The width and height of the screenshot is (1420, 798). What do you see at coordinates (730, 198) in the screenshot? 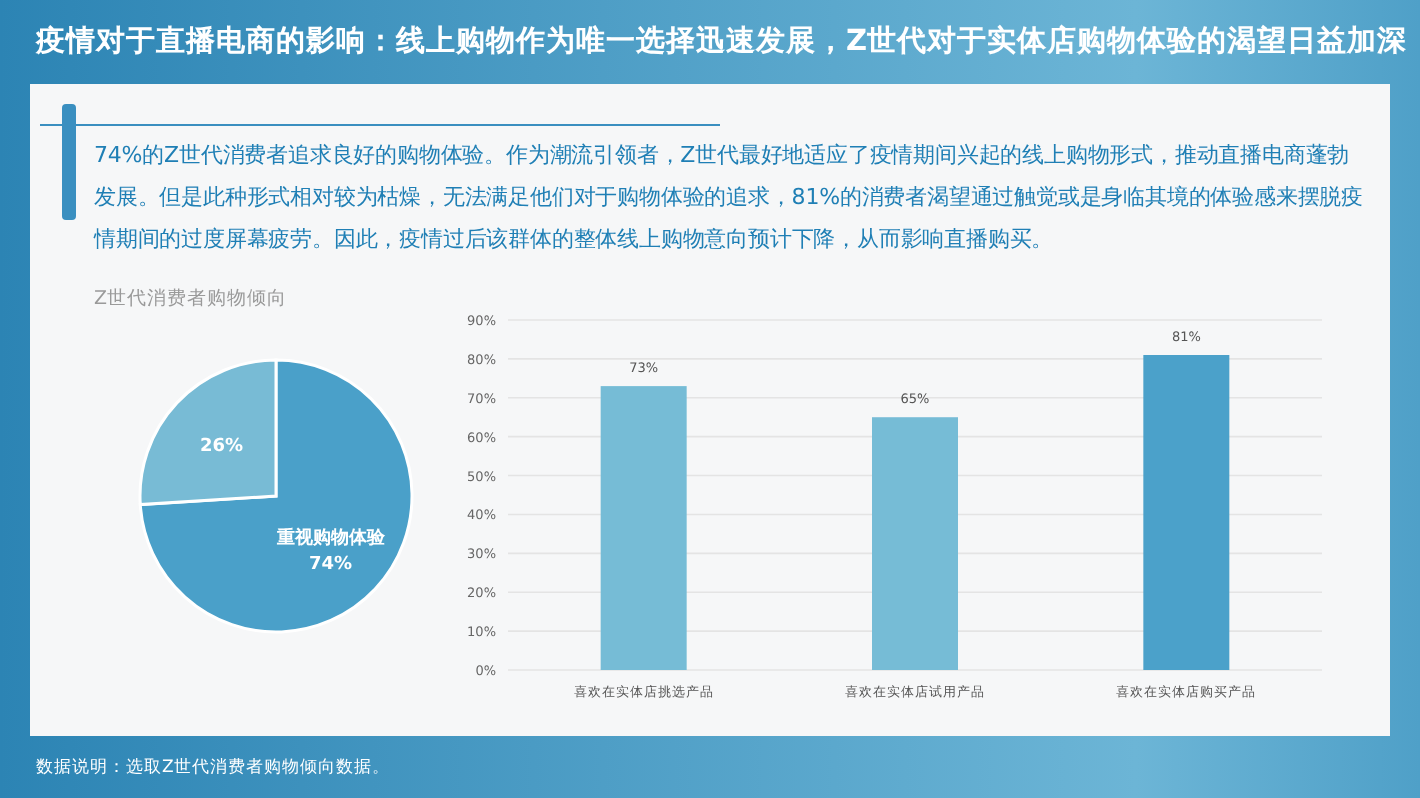
I see `text: 74%的Z世代消费者追求良好的购物体验。作为潮流引领者，Z世代最好地适应了疫情期间兴起的线上购物形式，推动直播电商蓬勃发展。但是此种形式相对较为枯燥，无法满足他们对于购物体验的追求，81%的消费者渴望通过触觉或是身临其境的体验感来摆脱疫情期间的过度屏幕疲劳。因此，疫情过后该群体的整体线上购物意向预计下降，从而影响直播购买。` at bounding box center [730, 198].